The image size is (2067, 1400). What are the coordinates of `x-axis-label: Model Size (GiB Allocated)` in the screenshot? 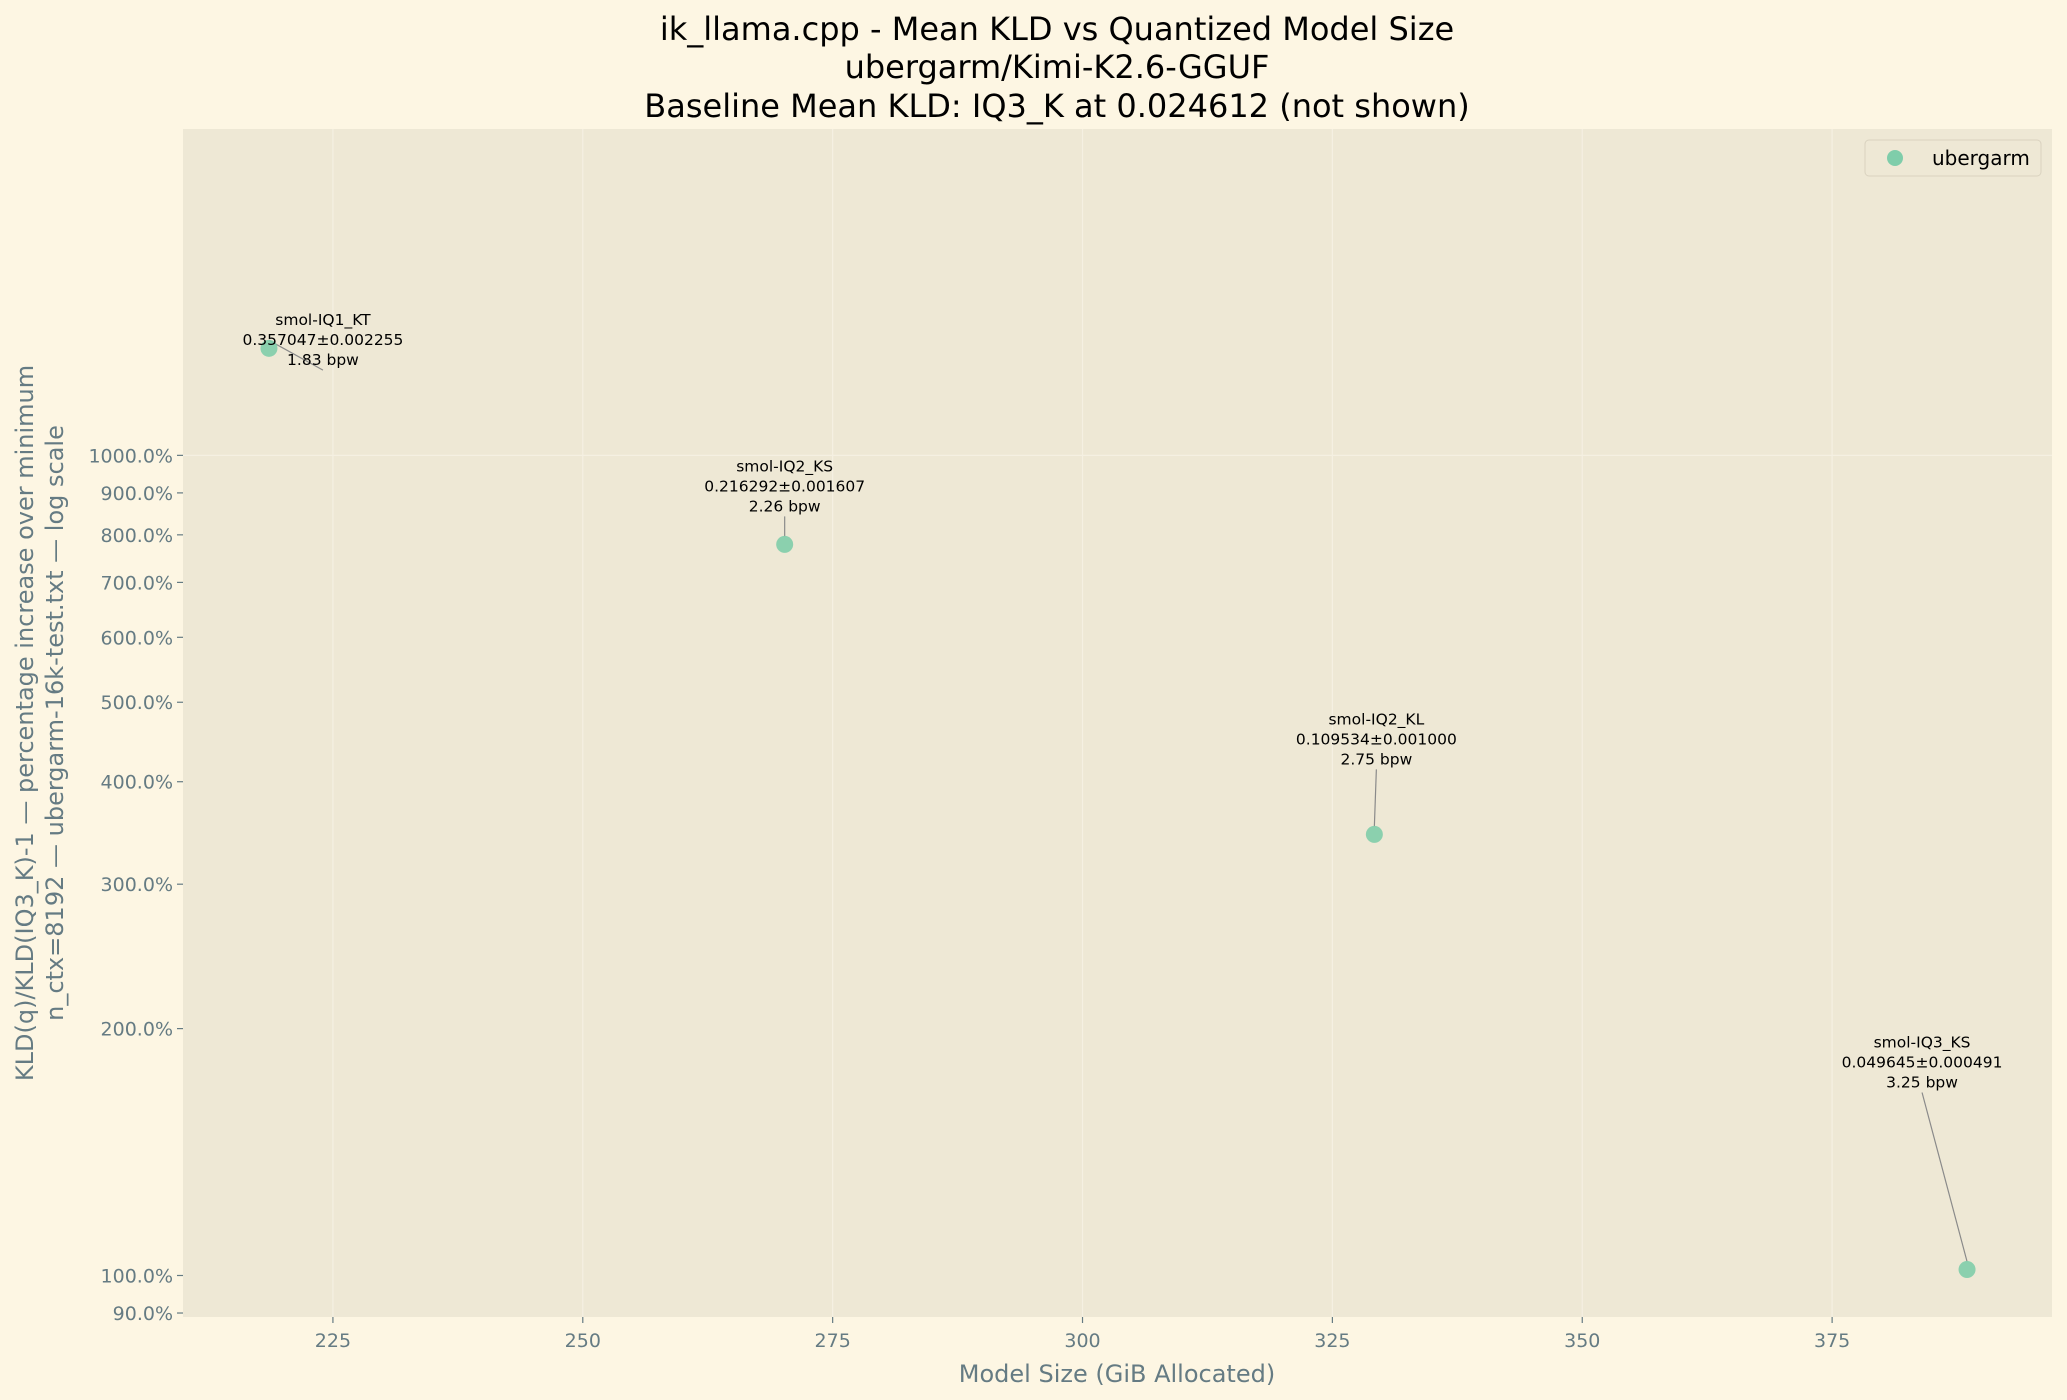 It's located at (1117, 1374).